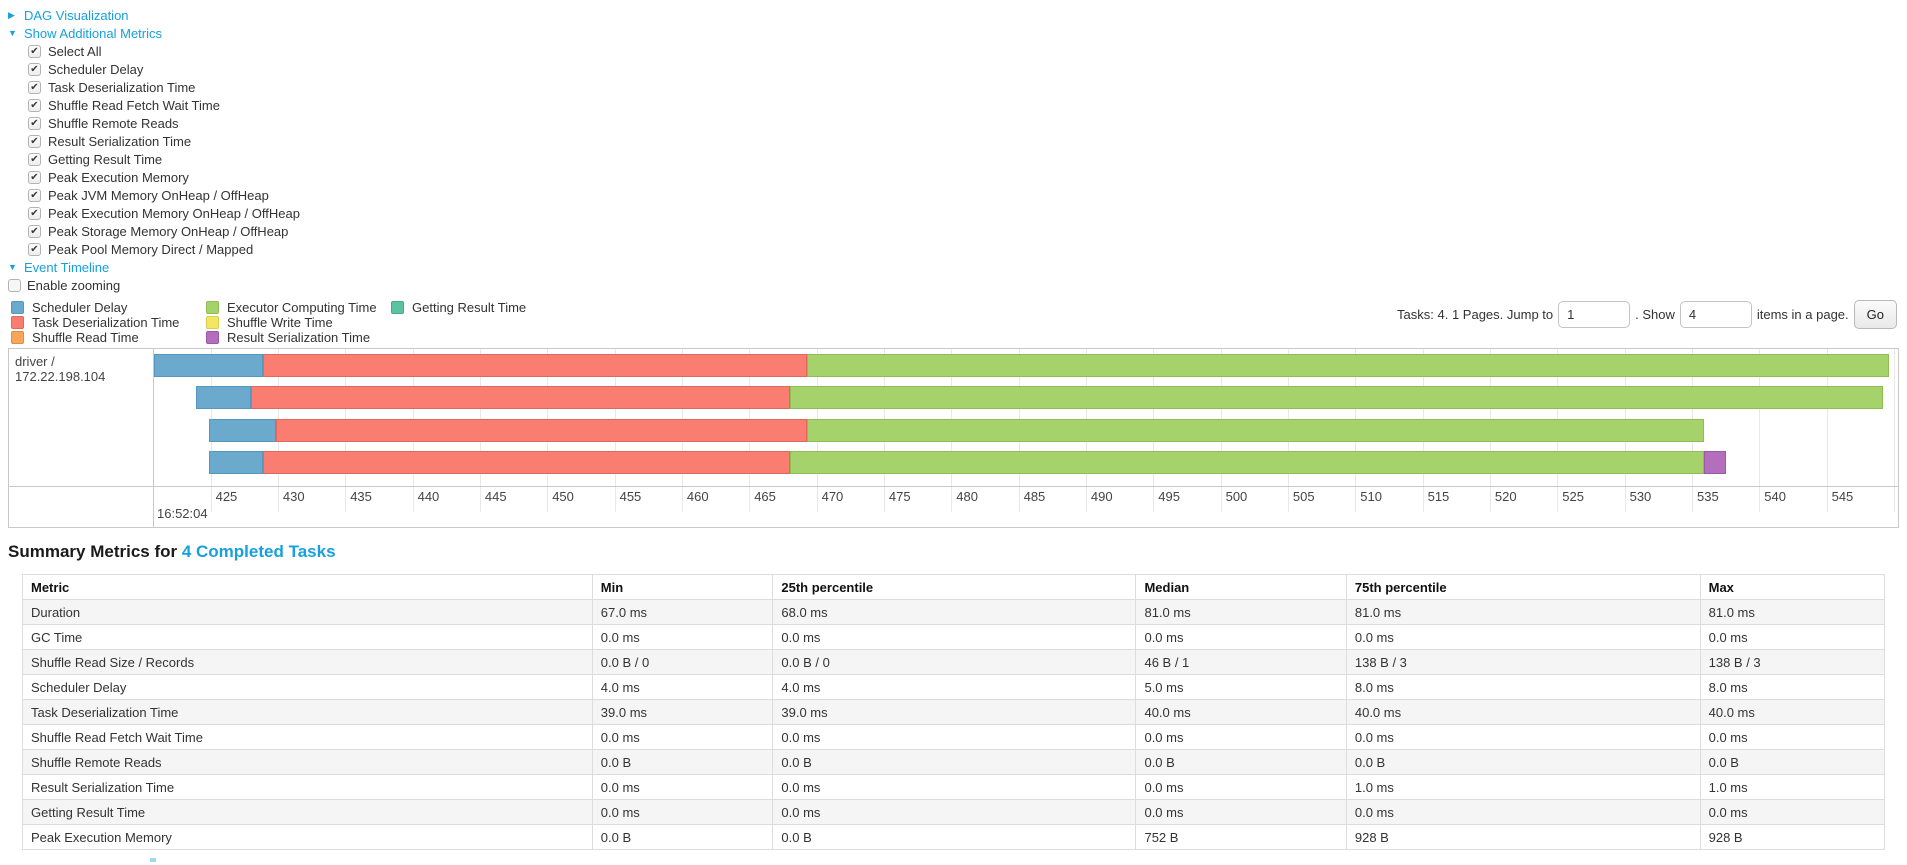 The width and height of the screenshot is (1907, 865). I want to click on axis-tick-label: 435, so click(361, 496).